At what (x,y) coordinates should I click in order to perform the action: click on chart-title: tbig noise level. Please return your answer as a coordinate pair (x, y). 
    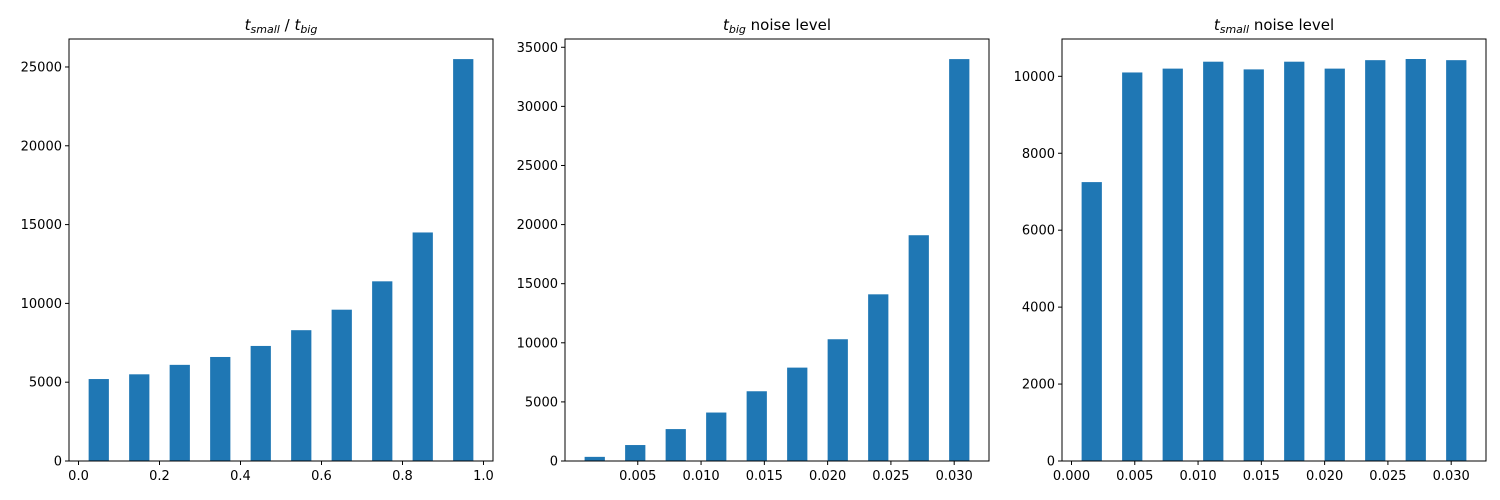
    Looking at the image, I should click on (777, 26).